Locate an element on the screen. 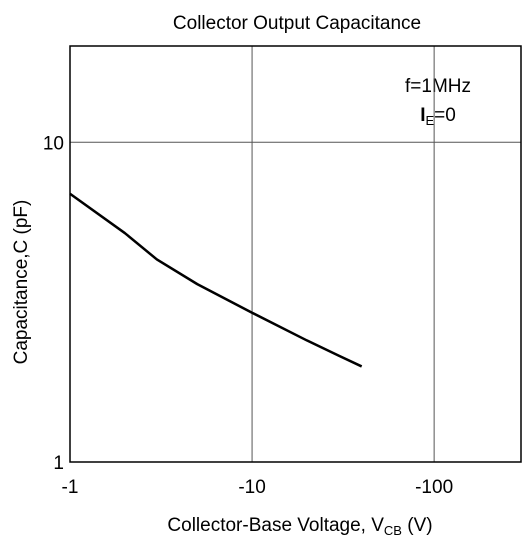  x-tick-label: -100 is located at coordinates (434, 487).